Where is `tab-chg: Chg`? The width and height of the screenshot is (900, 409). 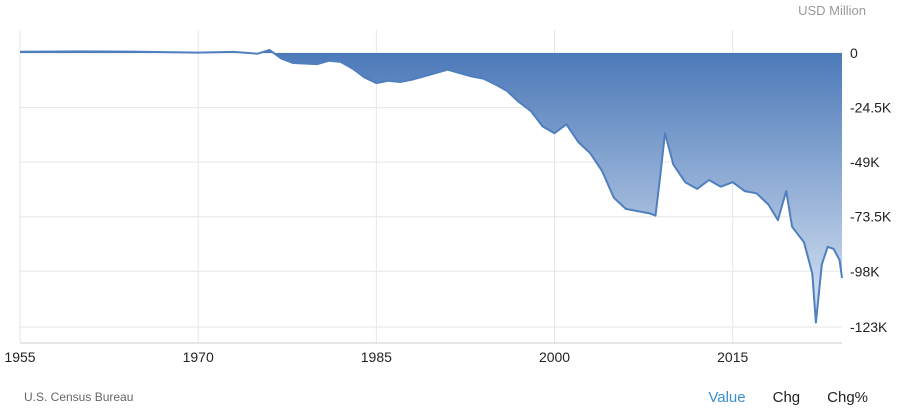
tab-chg: Chg is located at coordinates (786, 397).